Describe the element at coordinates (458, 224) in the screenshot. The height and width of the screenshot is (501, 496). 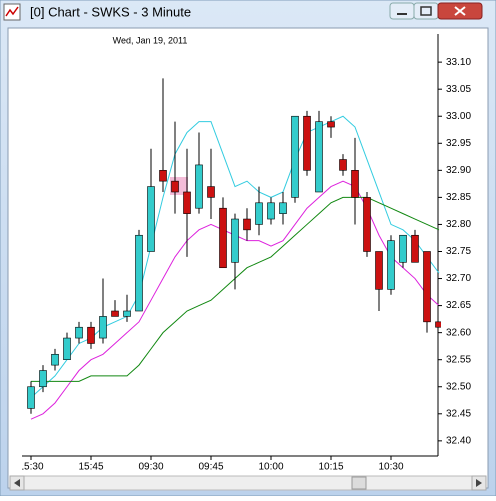
I see `y-tick-label: 32.80` at that location.